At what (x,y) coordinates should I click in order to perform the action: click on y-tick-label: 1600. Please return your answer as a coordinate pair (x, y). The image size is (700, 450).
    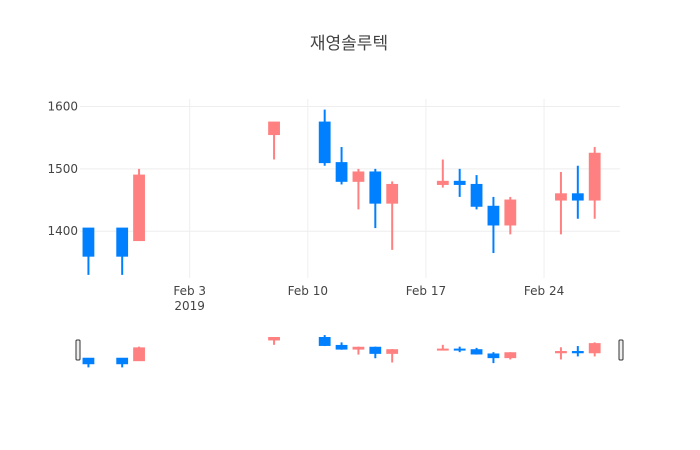
    Looking at the image, I should click on (62, 106).